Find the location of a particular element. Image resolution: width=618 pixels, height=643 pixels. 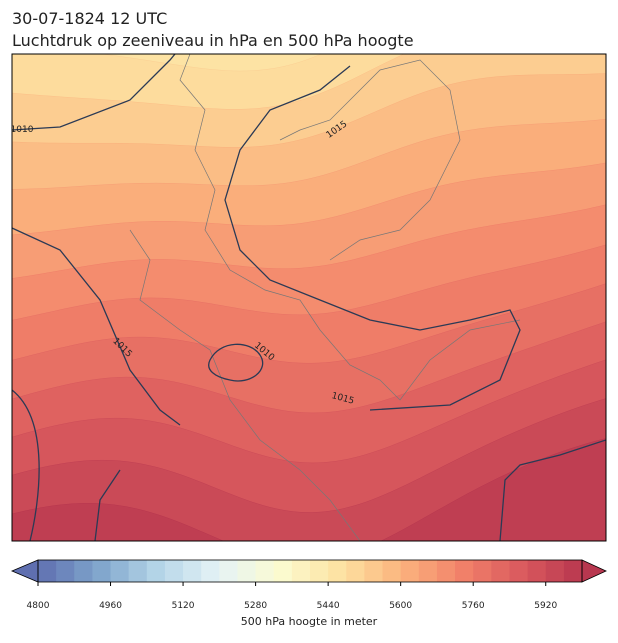

coastline is located at coordinates (370, 160).